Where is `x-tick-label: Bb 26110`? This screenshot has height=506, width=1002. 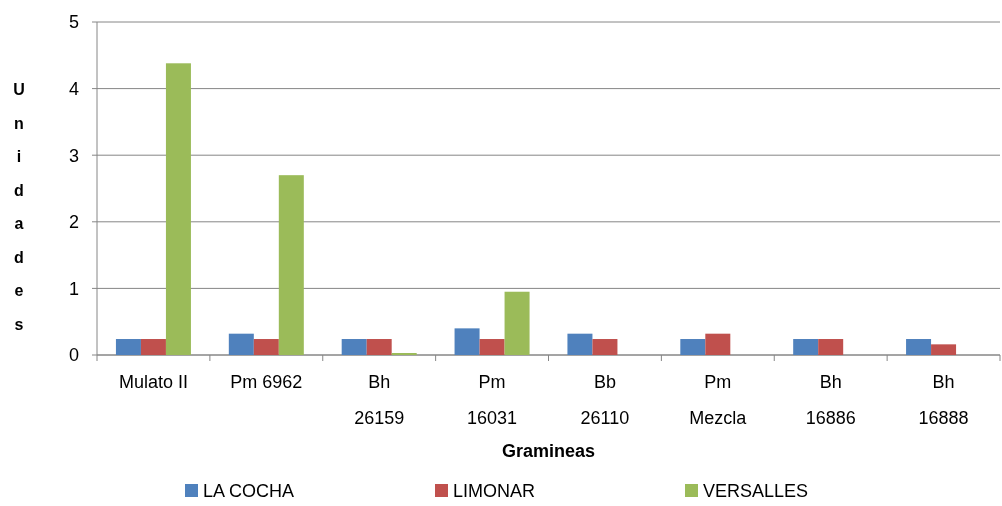 x-tick-label: Bb 26110 is located at coordinates (605, 400).